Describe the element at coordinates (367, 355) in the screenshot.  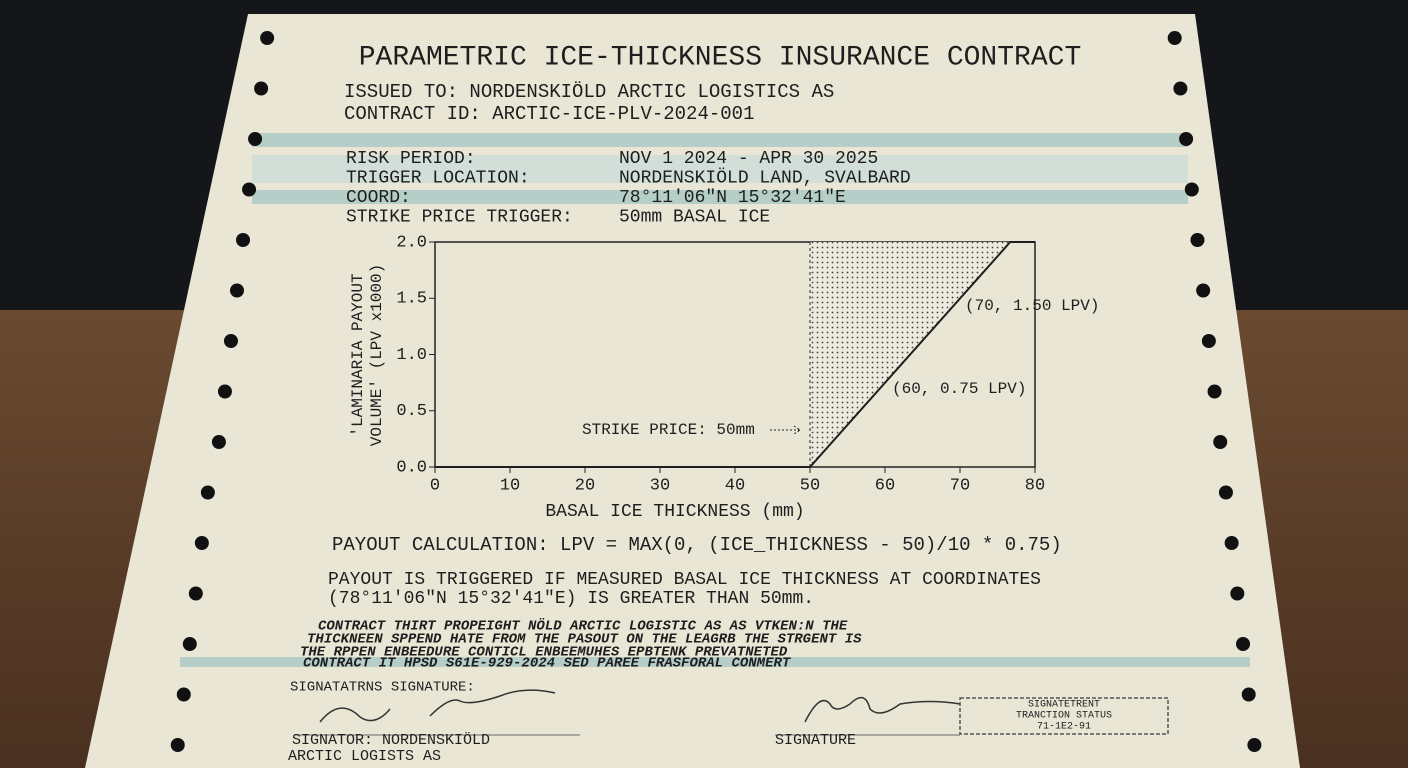
I see `y-axis-label: 'LAMINARIA PAYOUTVOLUME' (LPV x1000)` at that location.